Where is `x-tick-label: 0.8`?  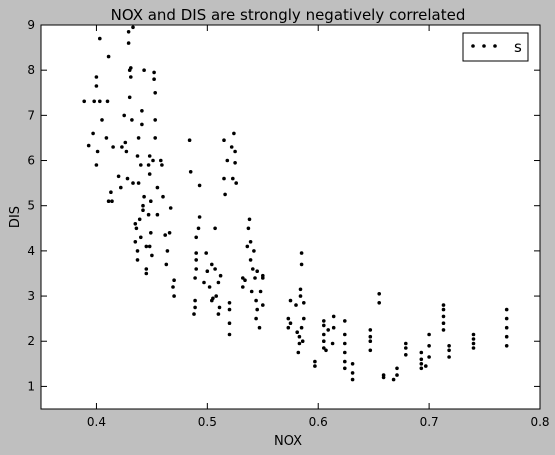
x-tick-label: 0.8 is located at coordinates (539, 422).